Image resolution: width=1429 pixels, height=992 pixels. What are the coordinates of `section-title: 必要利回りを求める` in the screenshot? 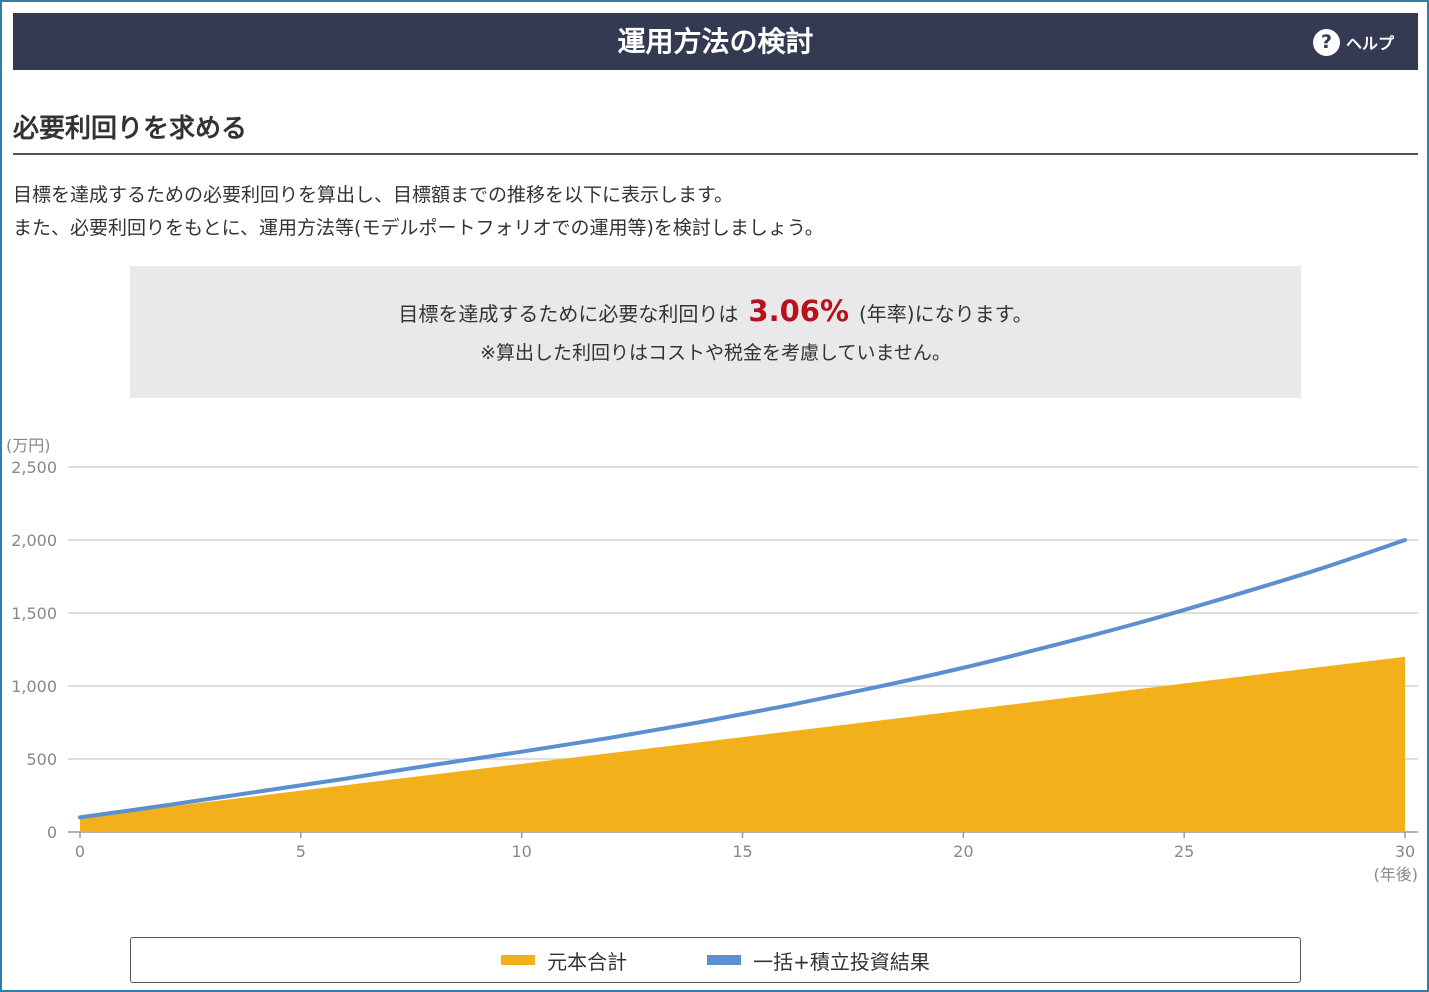 It's located at (130, 129).